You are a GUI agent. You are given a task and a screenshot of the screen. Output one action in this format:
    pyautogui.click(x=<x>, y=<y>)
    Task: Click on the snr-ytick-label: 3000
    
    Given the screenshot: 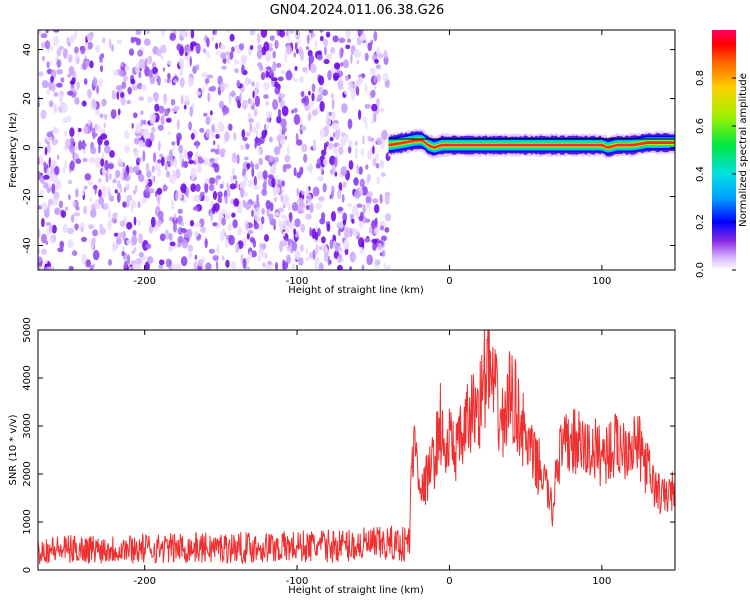 What is the action you would take?
    pyautogui.click(x=27, y=425)
    